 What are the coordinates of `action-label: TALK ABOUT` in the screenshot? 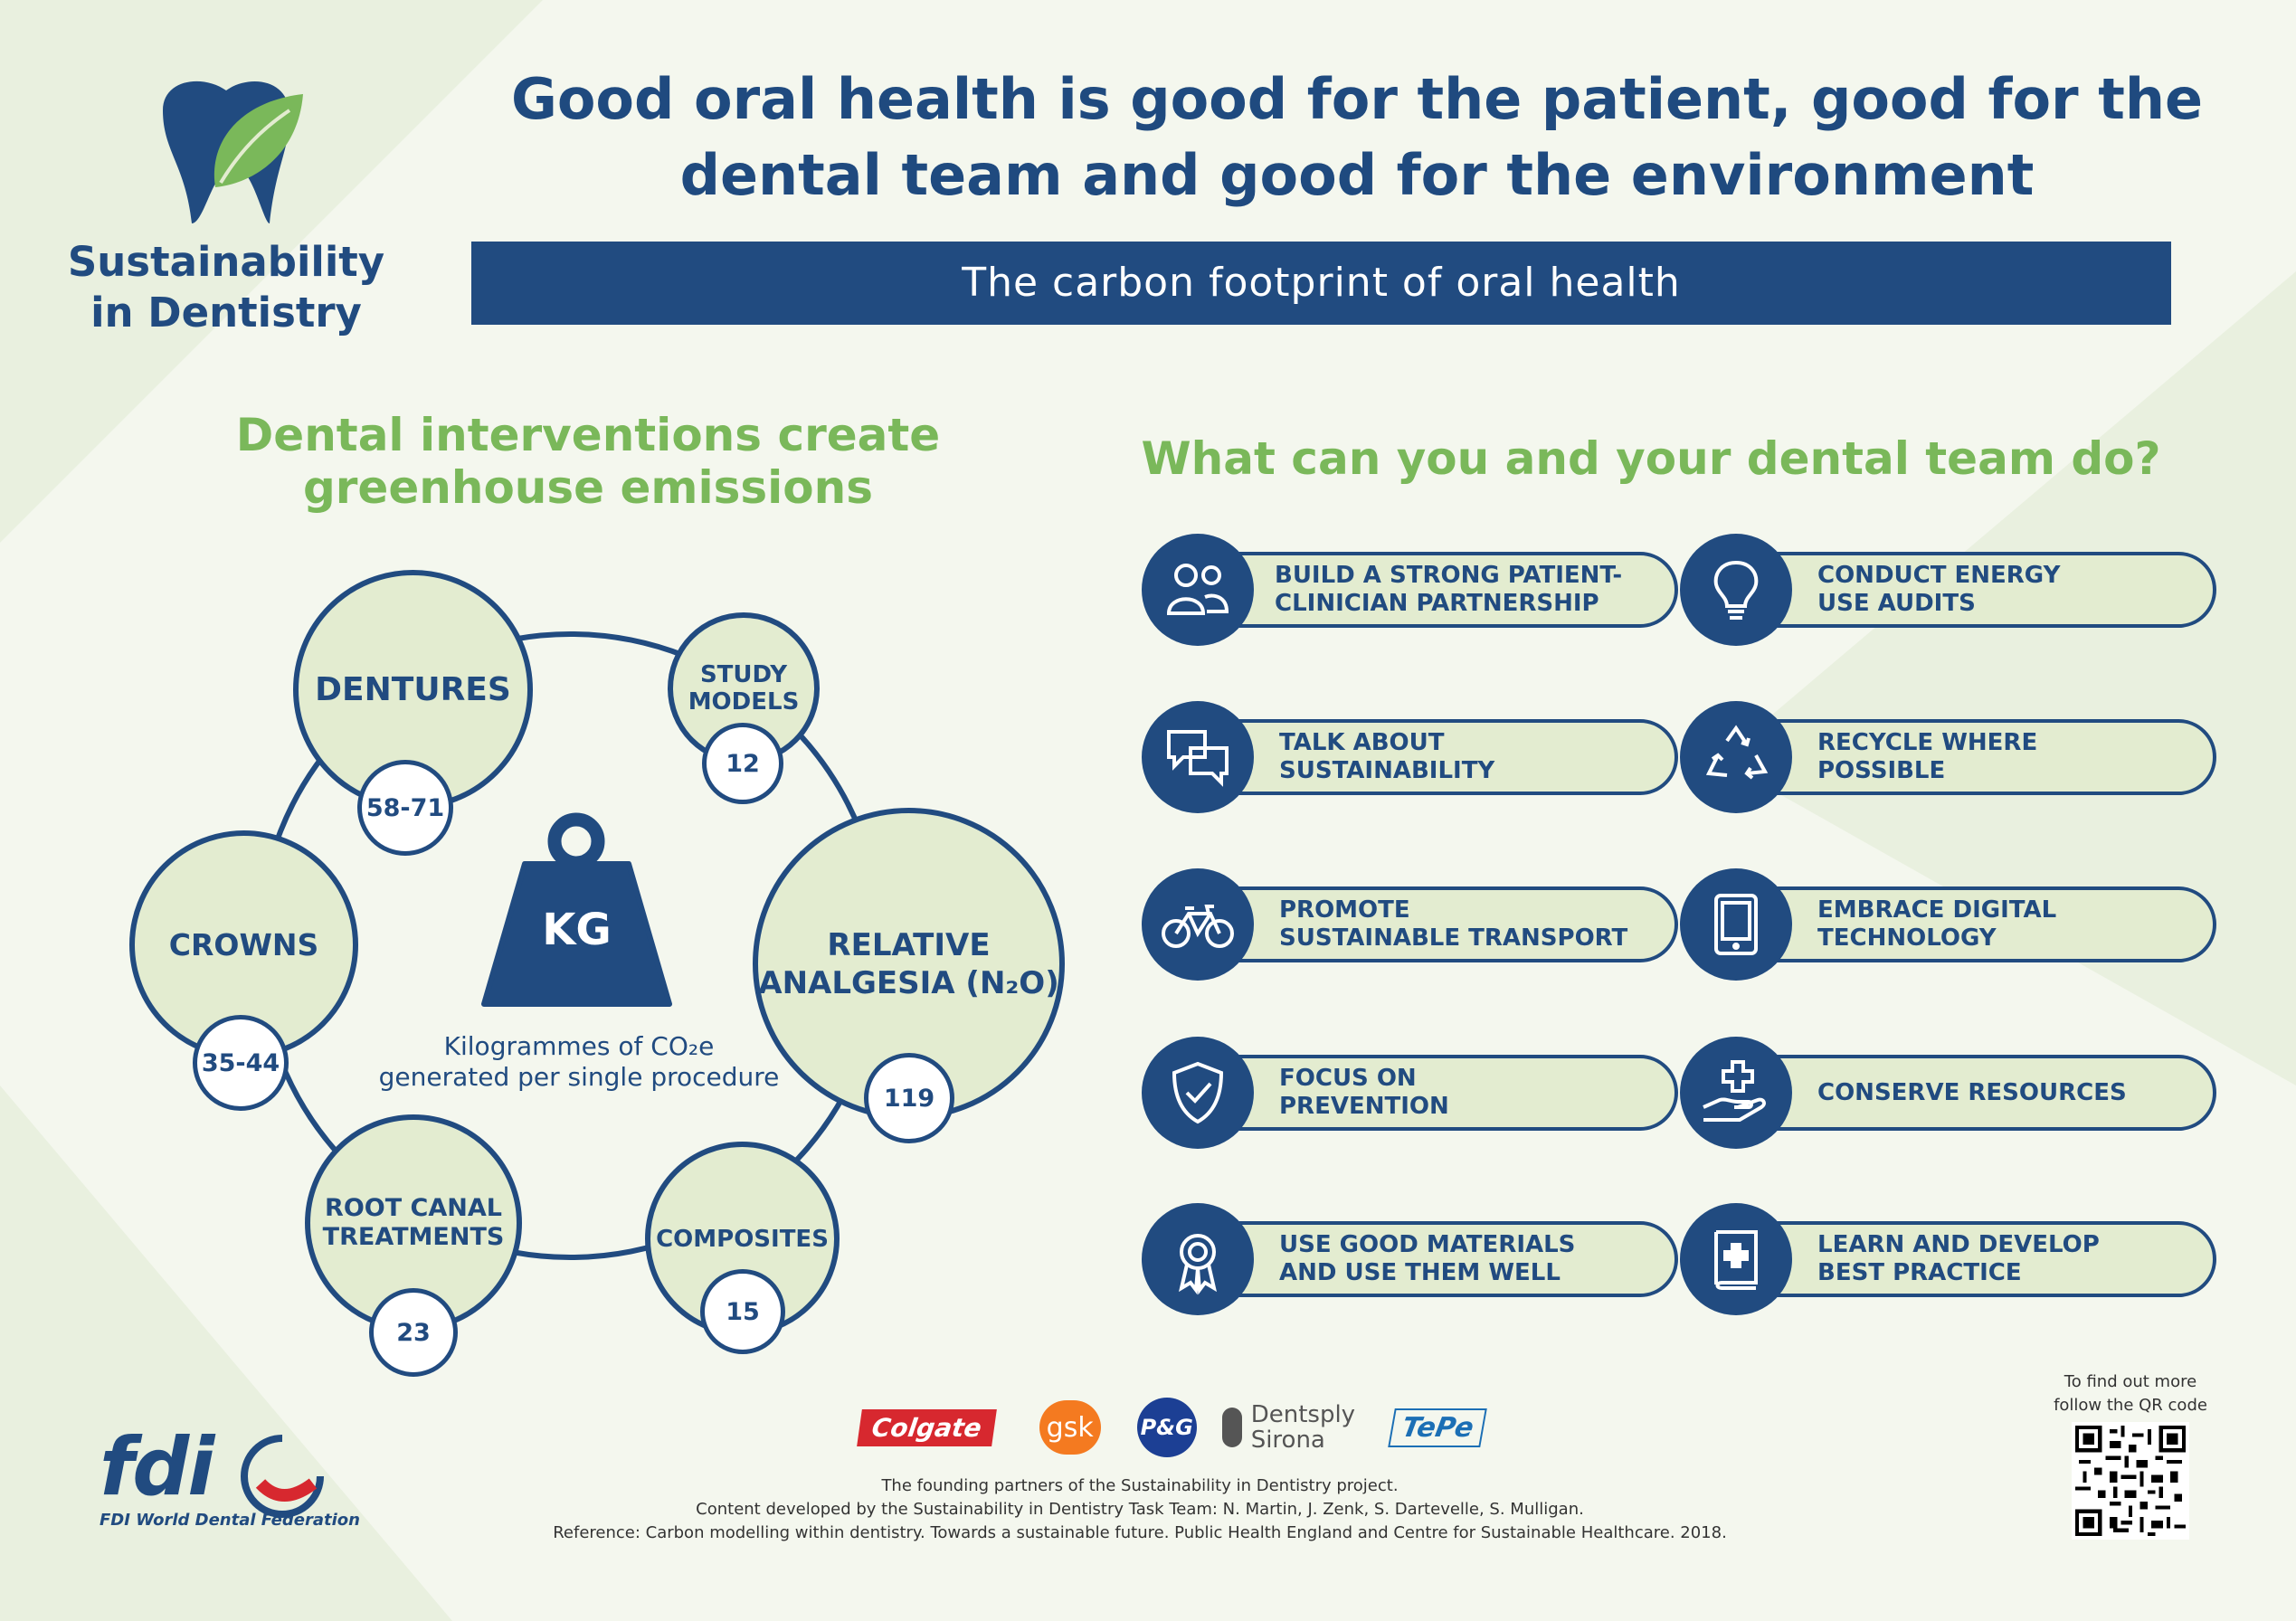 It's located at (1362, 742).